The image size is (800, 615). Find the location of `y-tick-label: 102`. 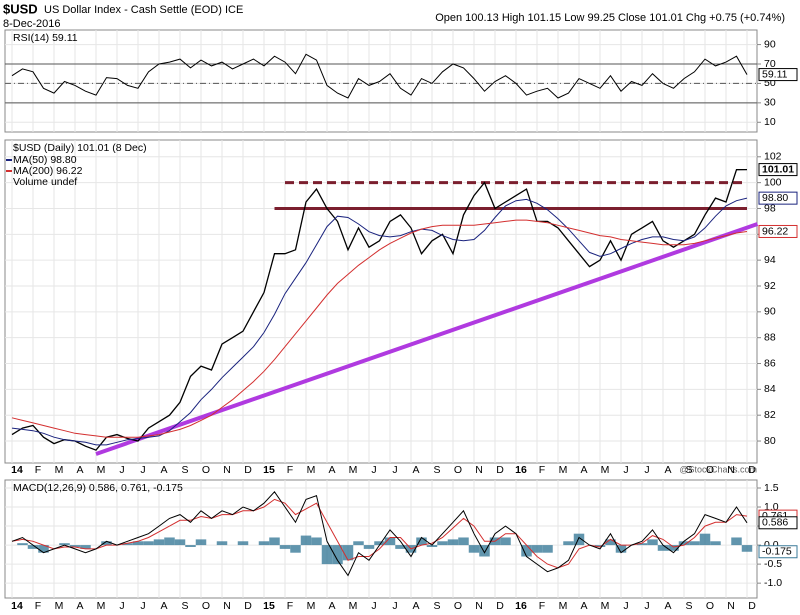

y-tick-label: 102 is located at coordinates (773, 157).